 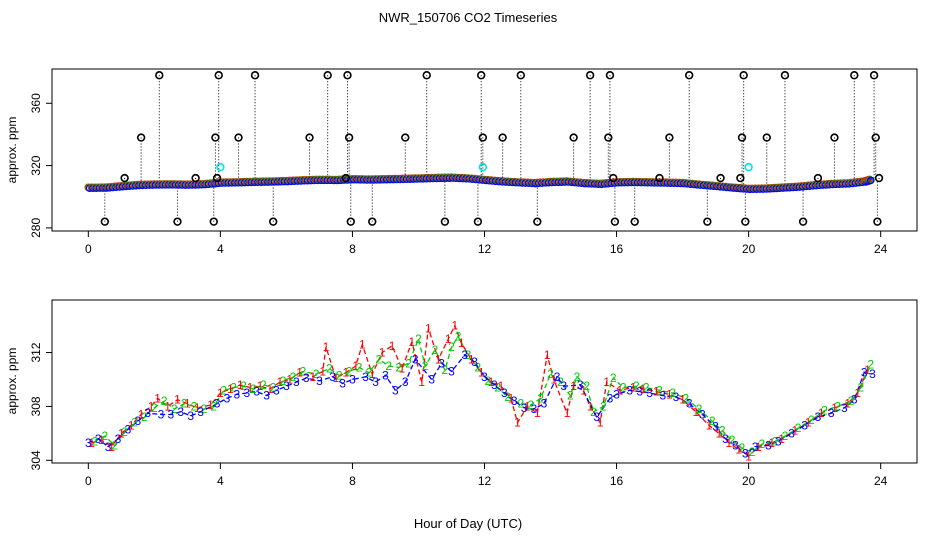 What do you see at coordinates (352, 481) in the screenshot?
I see `x-tick-label: 8` at bounding box center [352, 481].